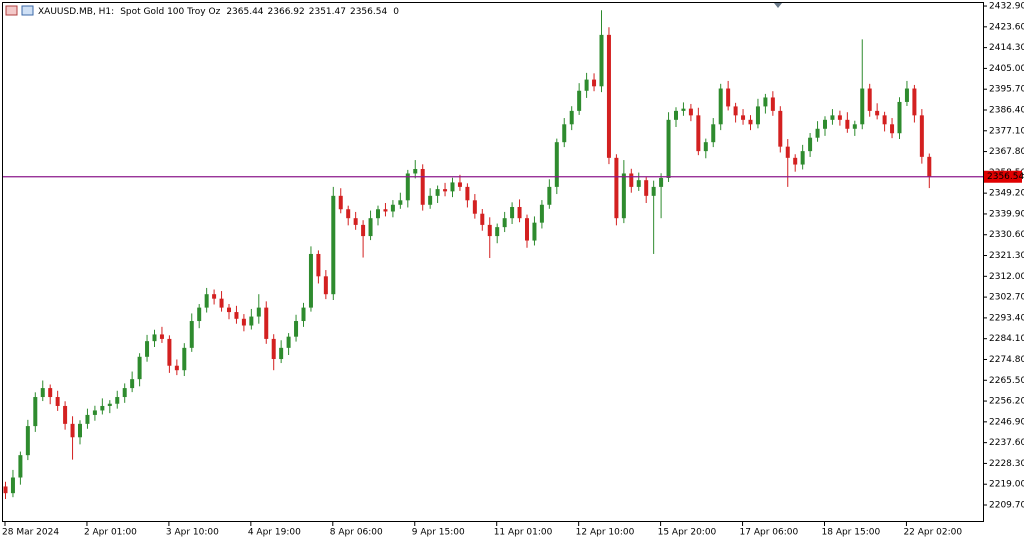 Image resolution: width=1024 pixels, height=539 pixels. I want to click on y-tick-label: 2312.00, so click(1006, 277).